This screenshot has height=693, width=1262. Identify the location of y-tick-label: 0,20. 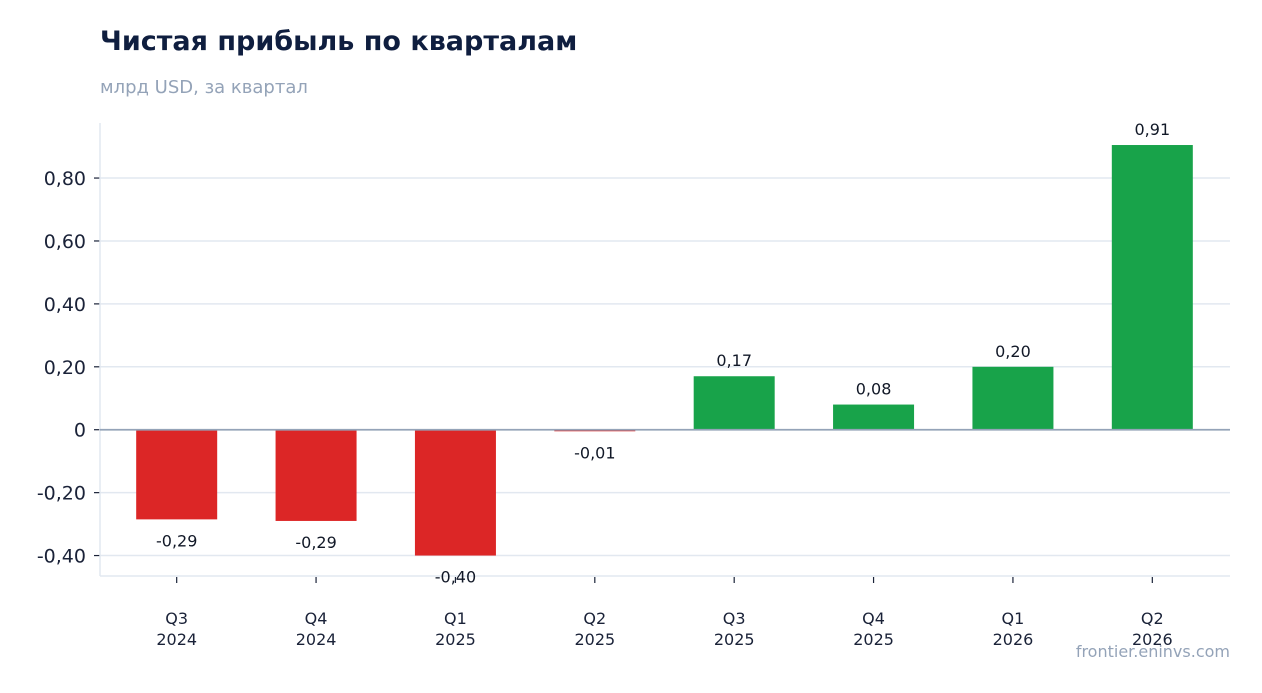
(65, 368).